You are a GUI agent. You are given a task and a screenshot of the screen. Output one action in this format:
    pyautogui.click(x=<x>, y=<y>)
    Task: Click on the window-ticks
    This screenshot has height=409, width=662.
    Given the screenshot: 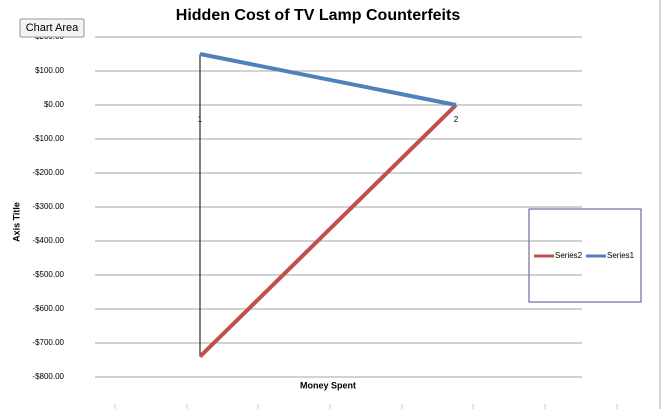 What is the action you would take?
    pyautogui.click(x=366, y=406)
    